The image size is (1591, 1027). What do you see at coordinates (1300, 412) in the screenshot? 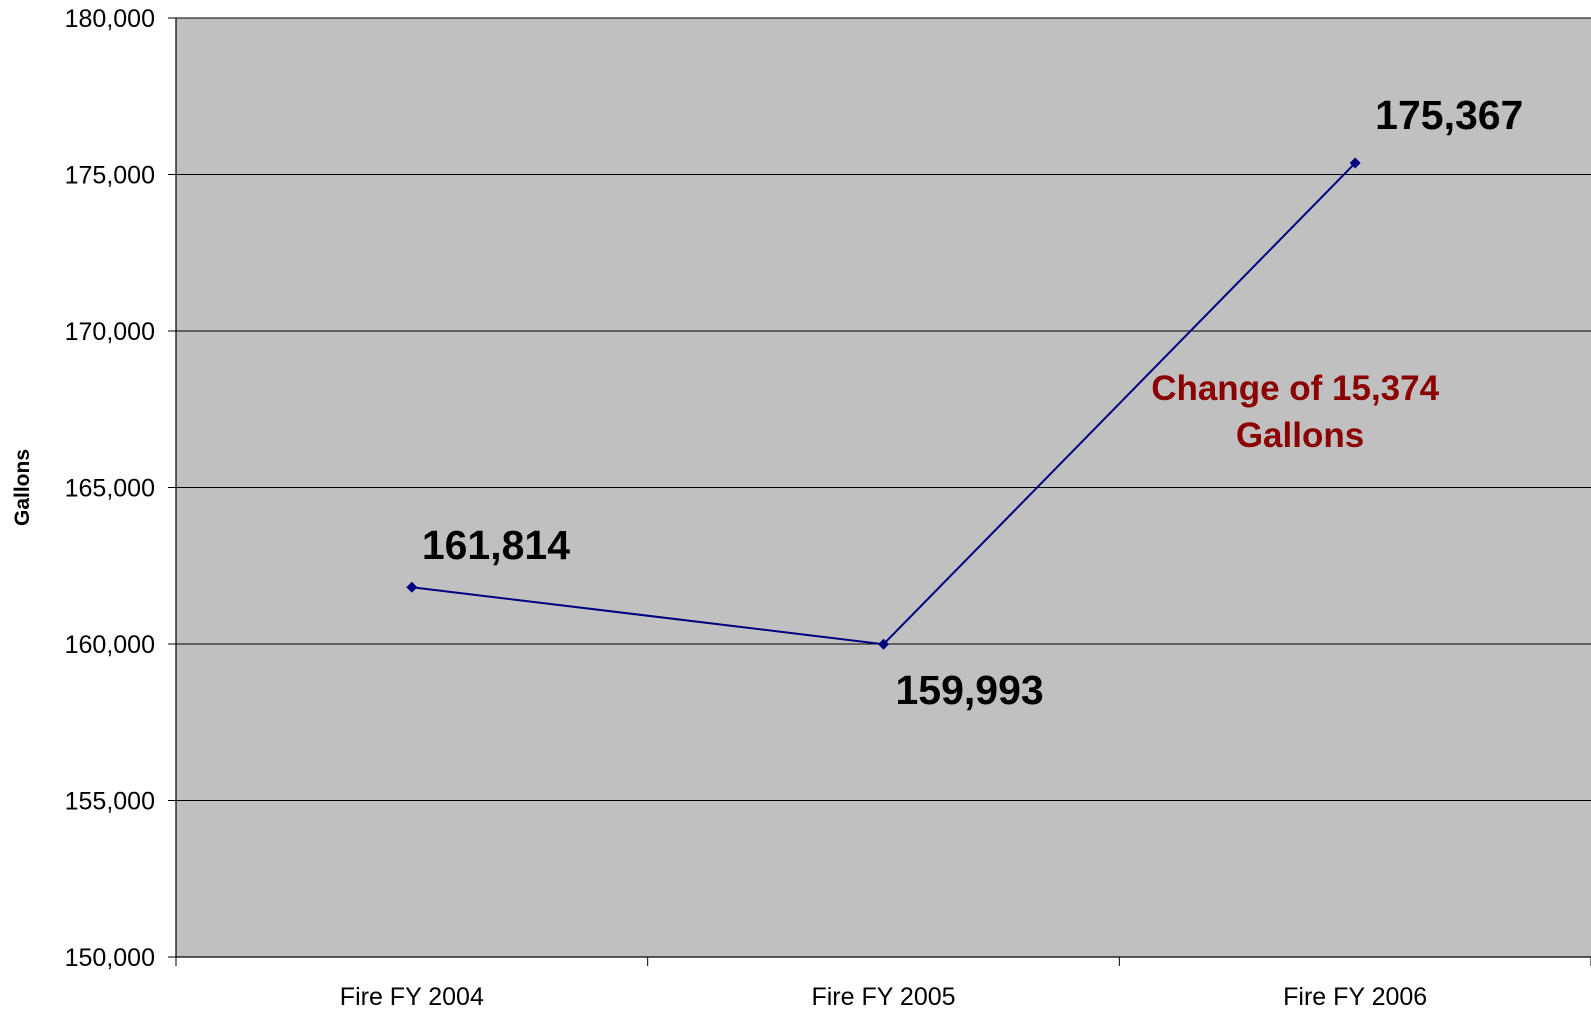
I see `change-annotation: Change of 15,374 Gallons` at bounding box center [1300, 412].